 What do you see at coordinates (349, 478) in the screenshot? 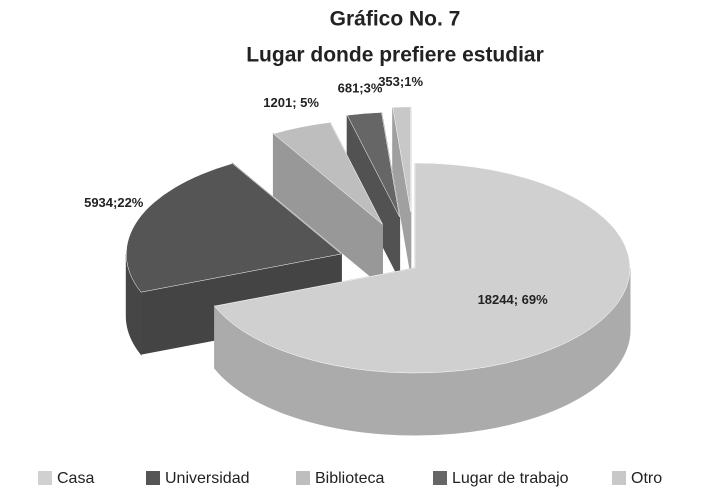
I see `legend-label: Biblioteca` at bounding box center [349, 478].